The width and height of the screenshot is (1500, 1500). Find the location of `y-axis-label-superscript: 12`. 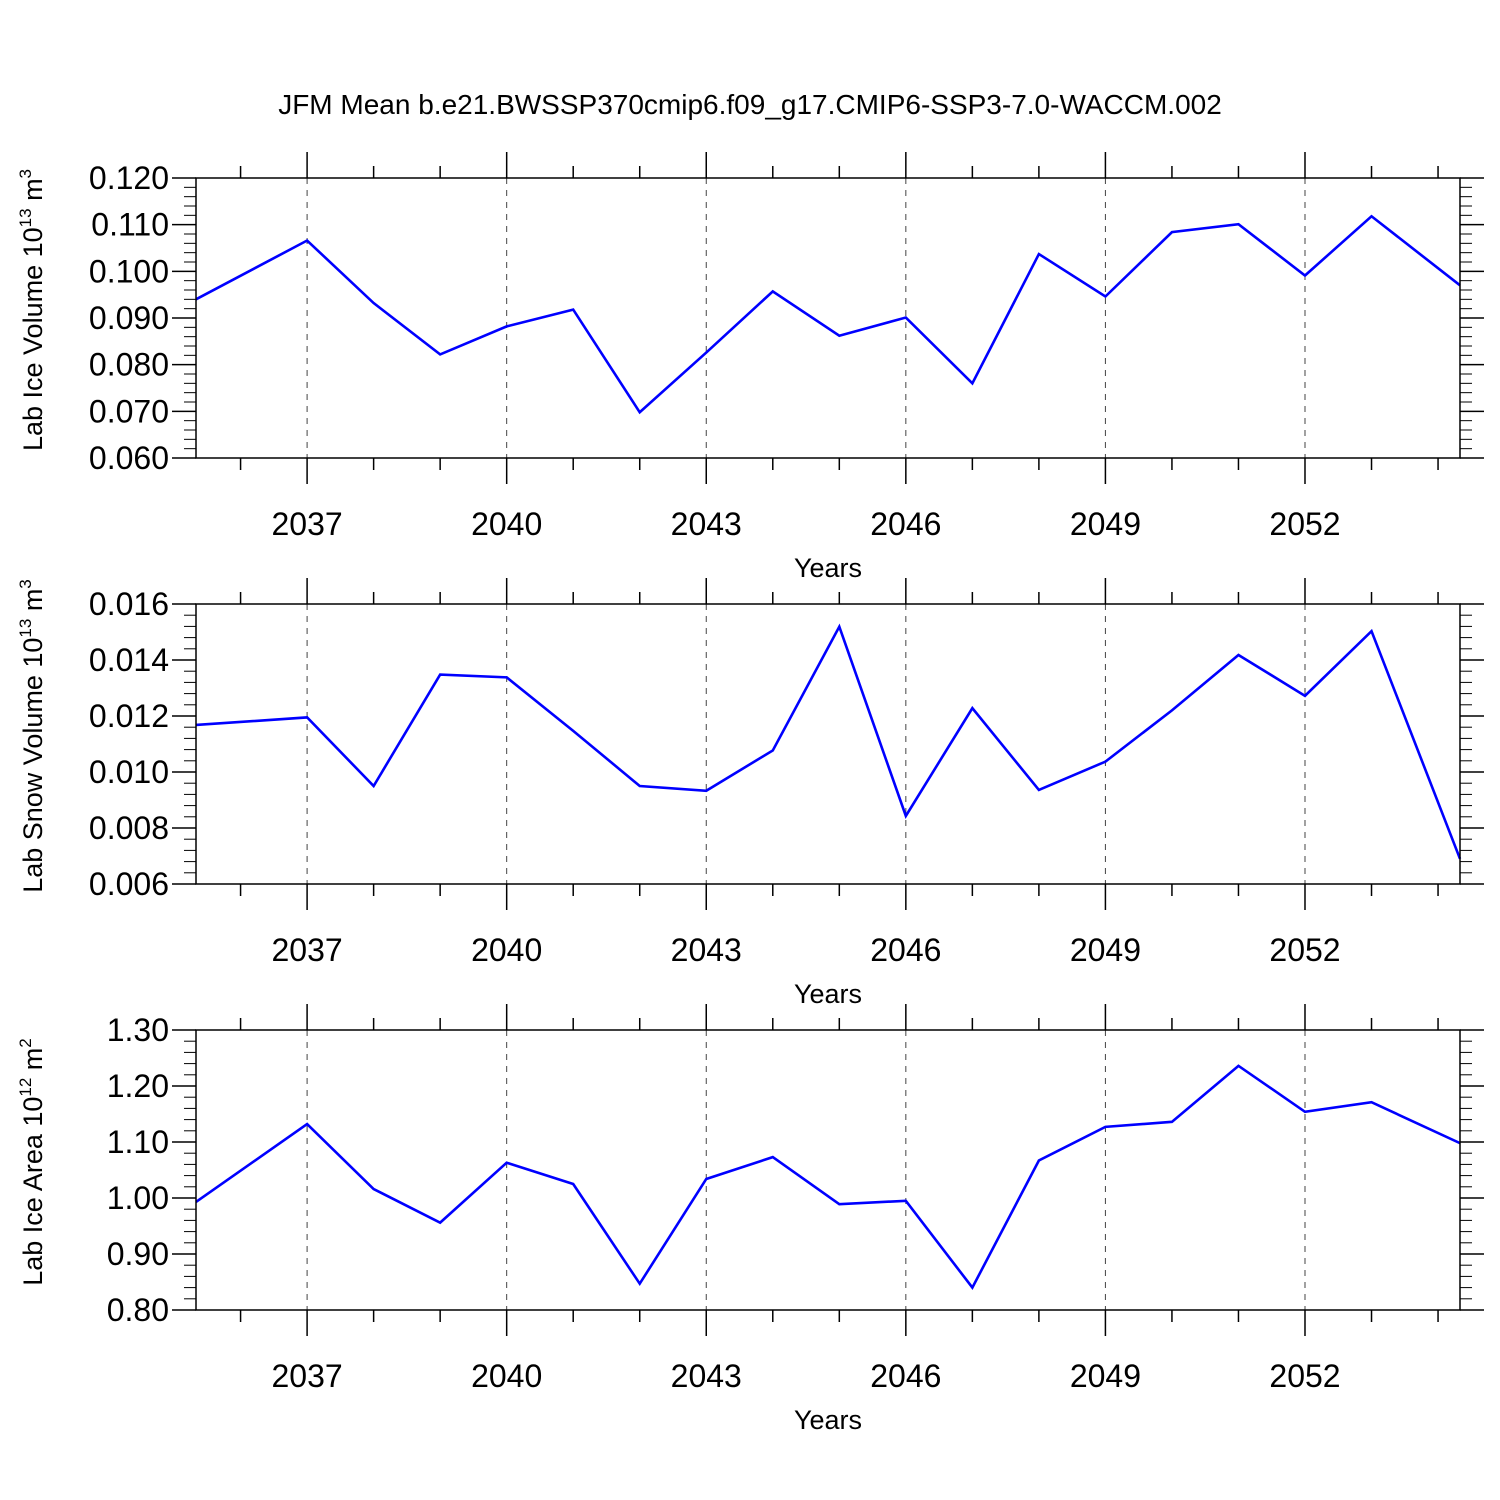

y-axis-label-superscript: 12 is located at coordinates (25, 1087).